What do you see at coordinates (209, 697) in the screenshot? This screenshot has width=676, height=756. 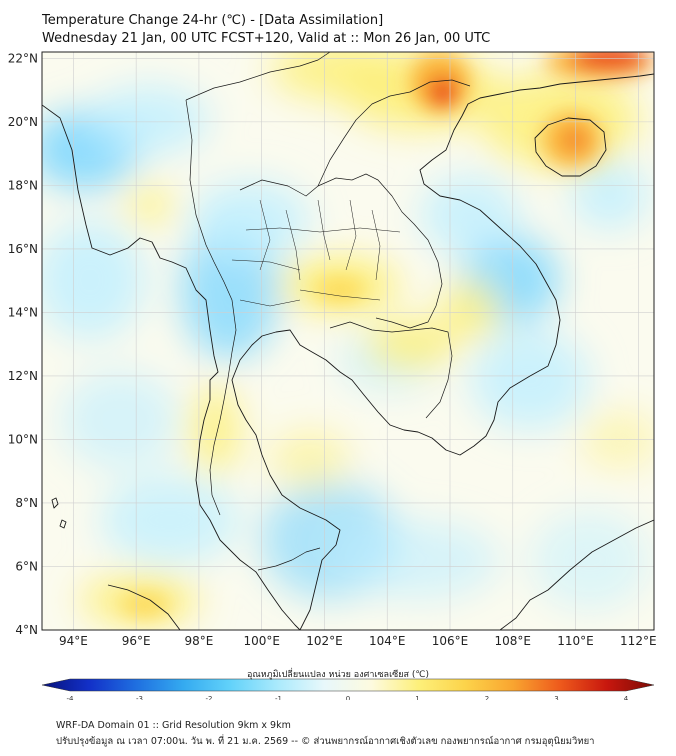 I see `colorbar-tick-label: -2` at bounding box center [209, 697].